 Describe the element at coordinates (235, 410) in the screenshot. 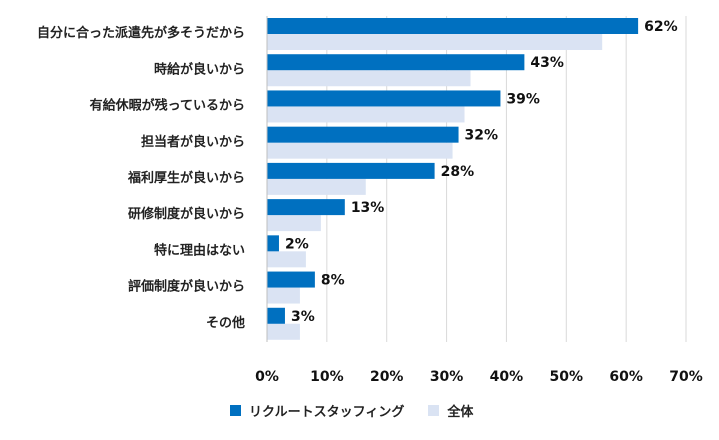

I see `legend-swatch-primary` at that location.